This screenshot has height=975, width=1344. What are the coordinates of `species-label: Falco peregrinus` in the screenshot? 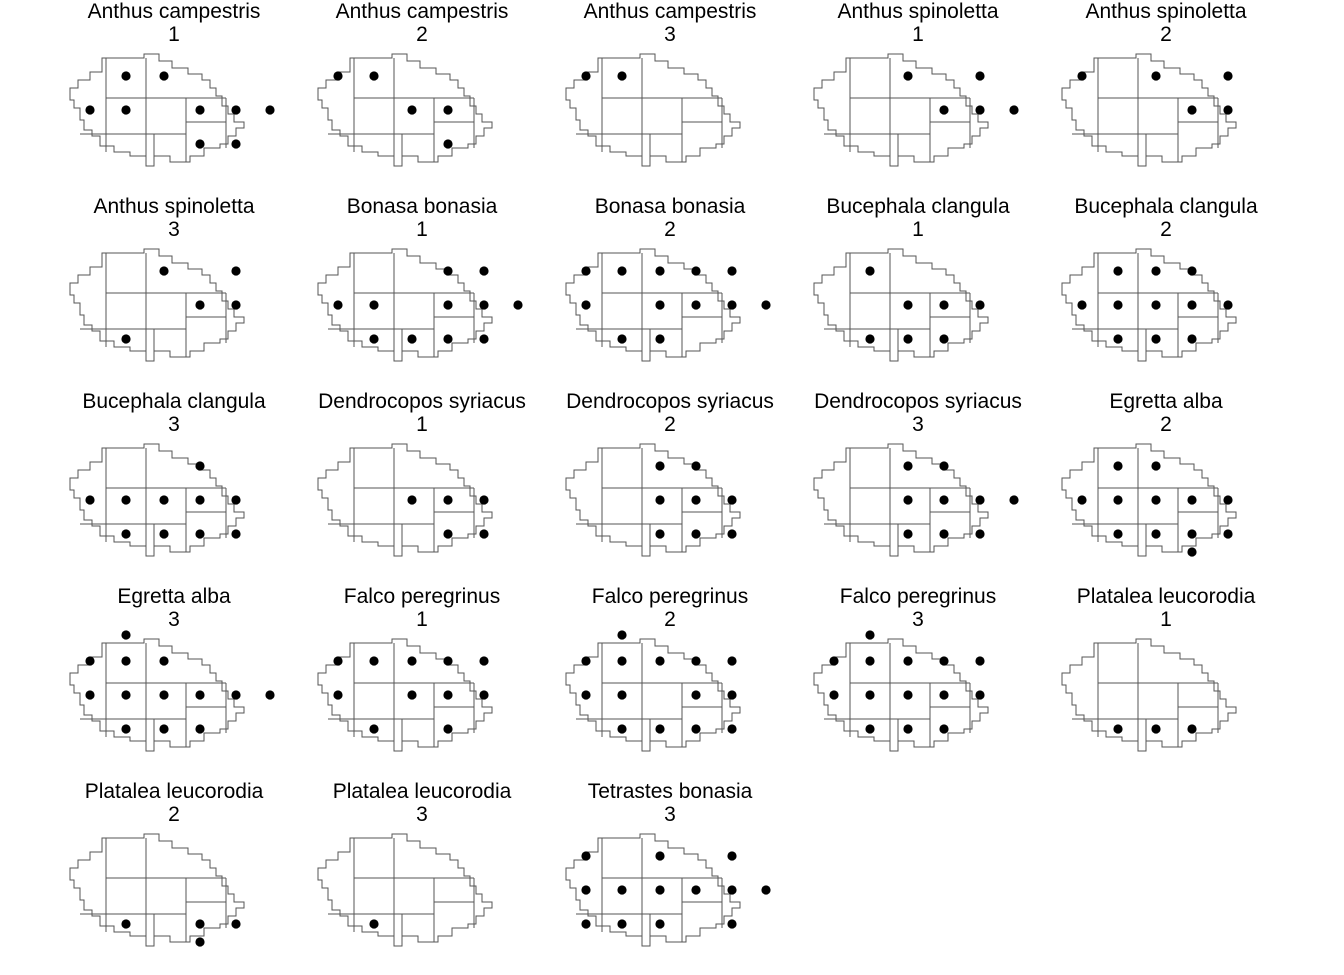 It's located at (670, 596).